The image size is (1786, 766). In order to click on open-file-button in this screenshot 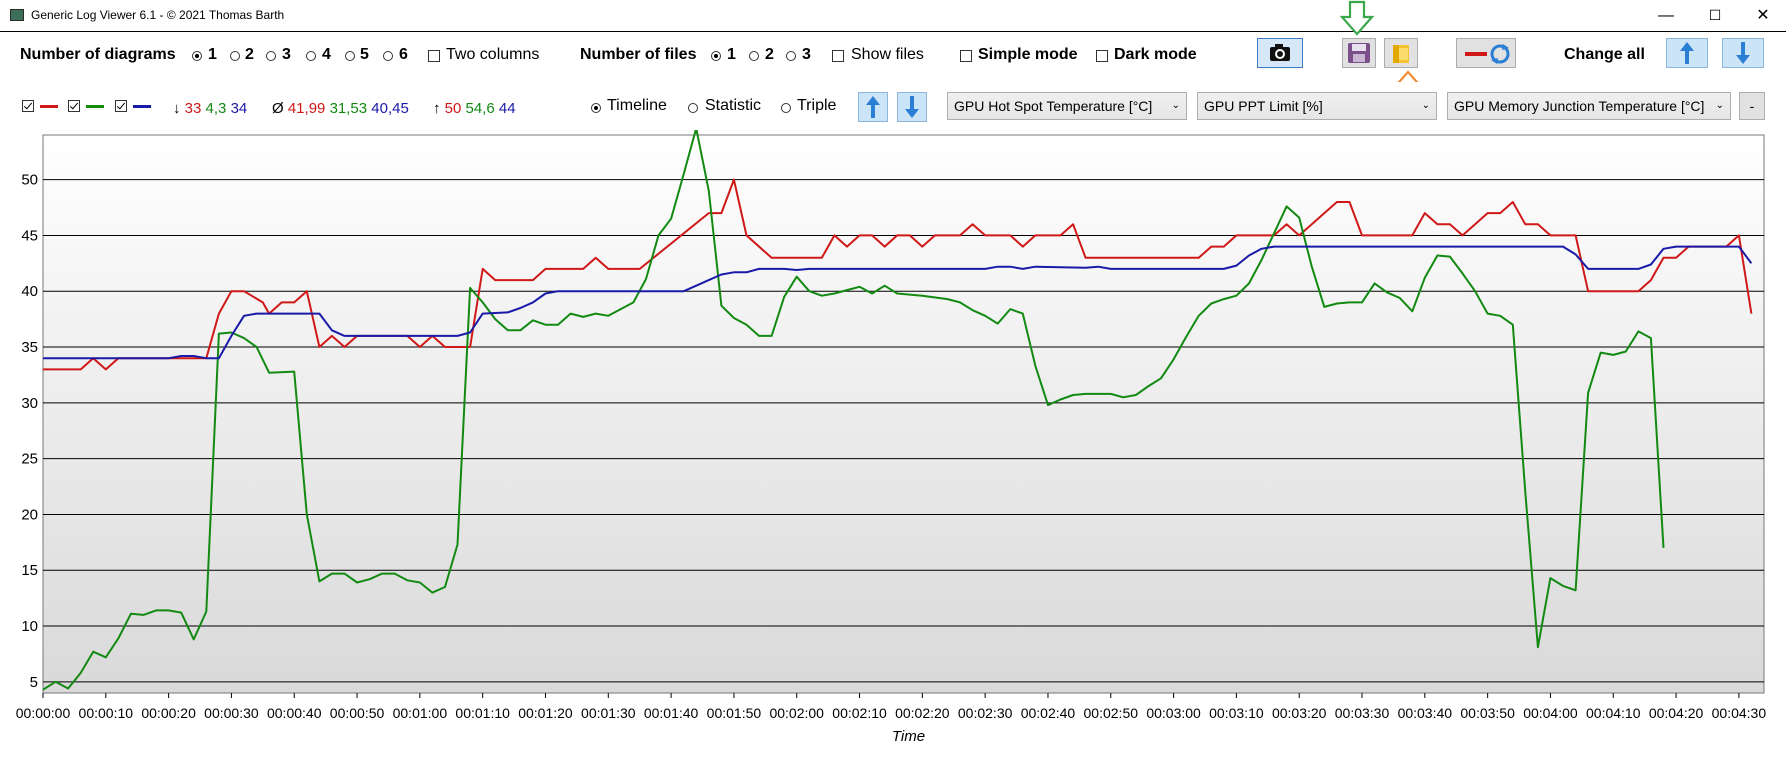, I will do `click(1401, 53)`.